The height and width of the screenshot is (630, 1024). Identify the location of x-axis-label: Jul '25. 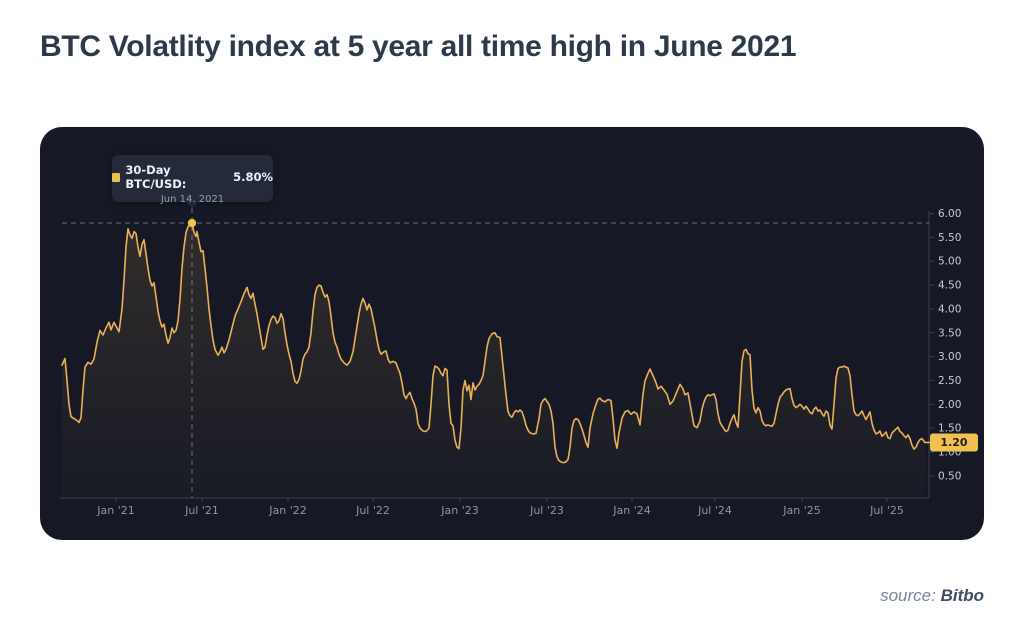
(886, 510).